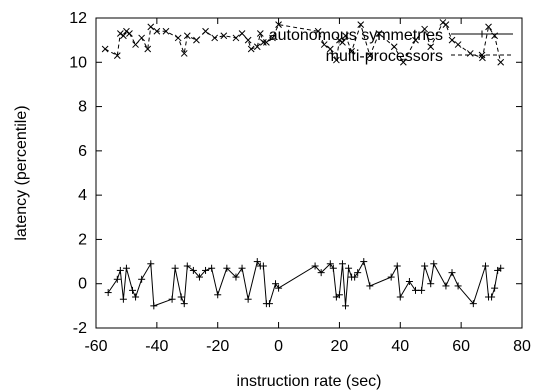 The height and width of the screenshot is (392, 552). I want to click on y-tick-label: 4, so click(82, 195).